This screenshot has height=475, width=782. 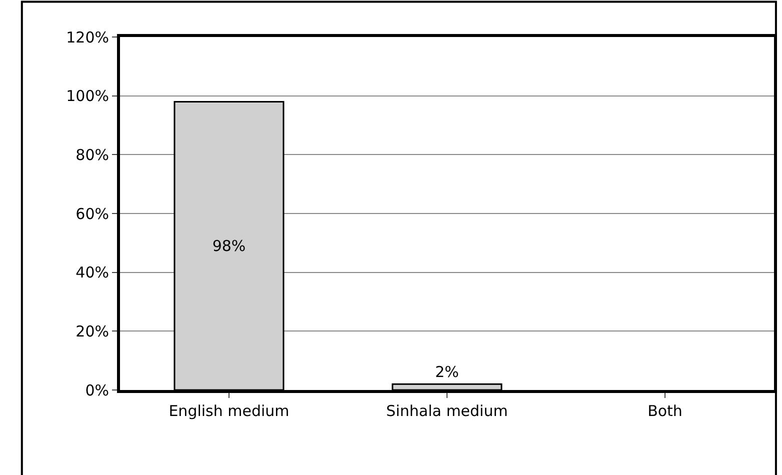 I want to click on x-tick-label: Both, so click(x=665, y=411).